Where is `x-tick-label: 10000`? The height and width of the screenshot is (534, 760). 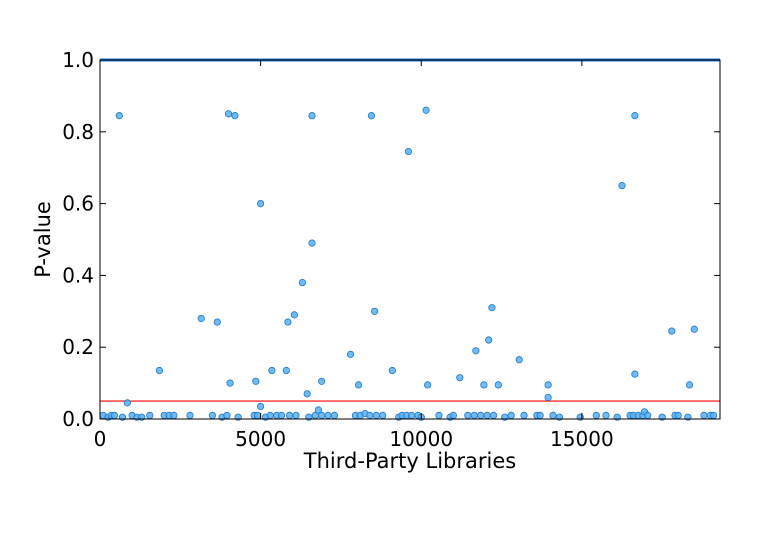
x-tick-label: 10000 is located at coordinates (421, 439).